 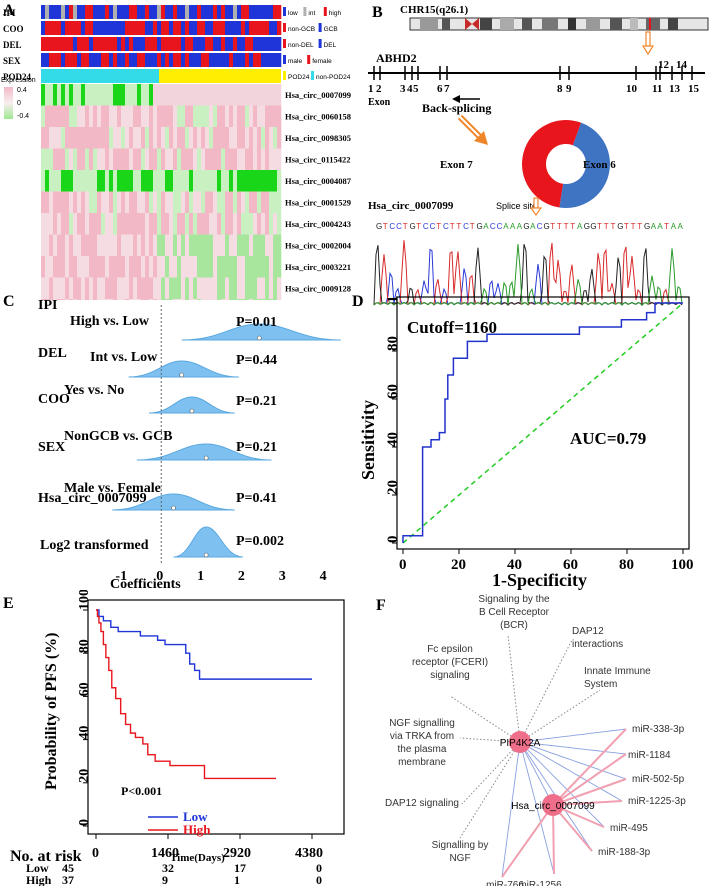 I want to click on pathway-label: interactions, so click(x=597, y=644).